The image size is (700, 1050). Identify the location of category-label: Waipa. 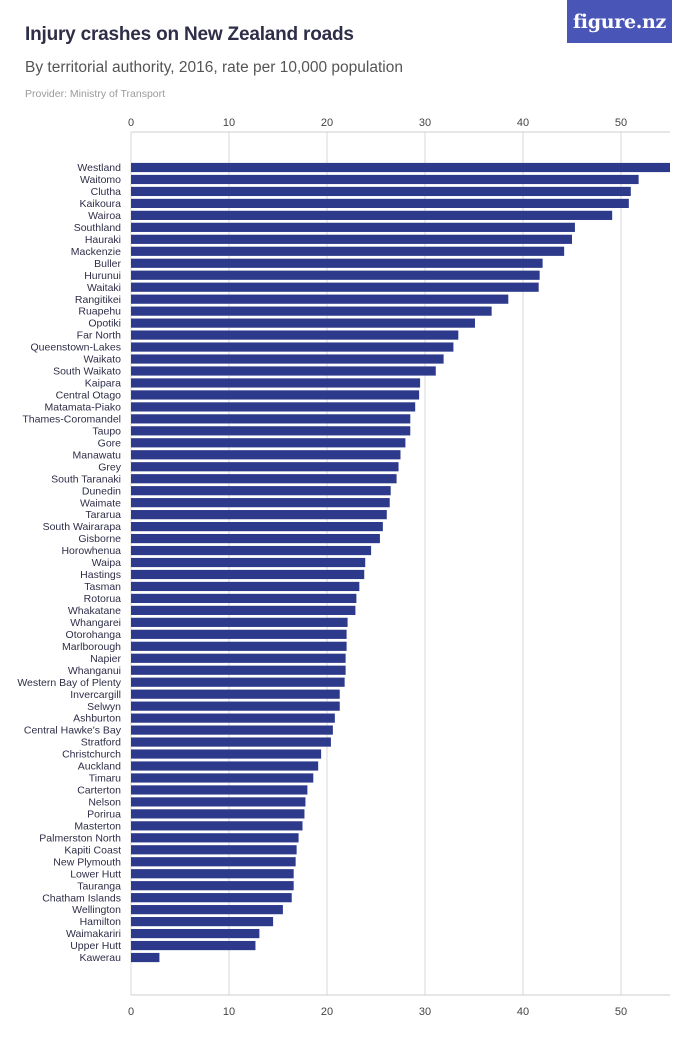
(107, 563).